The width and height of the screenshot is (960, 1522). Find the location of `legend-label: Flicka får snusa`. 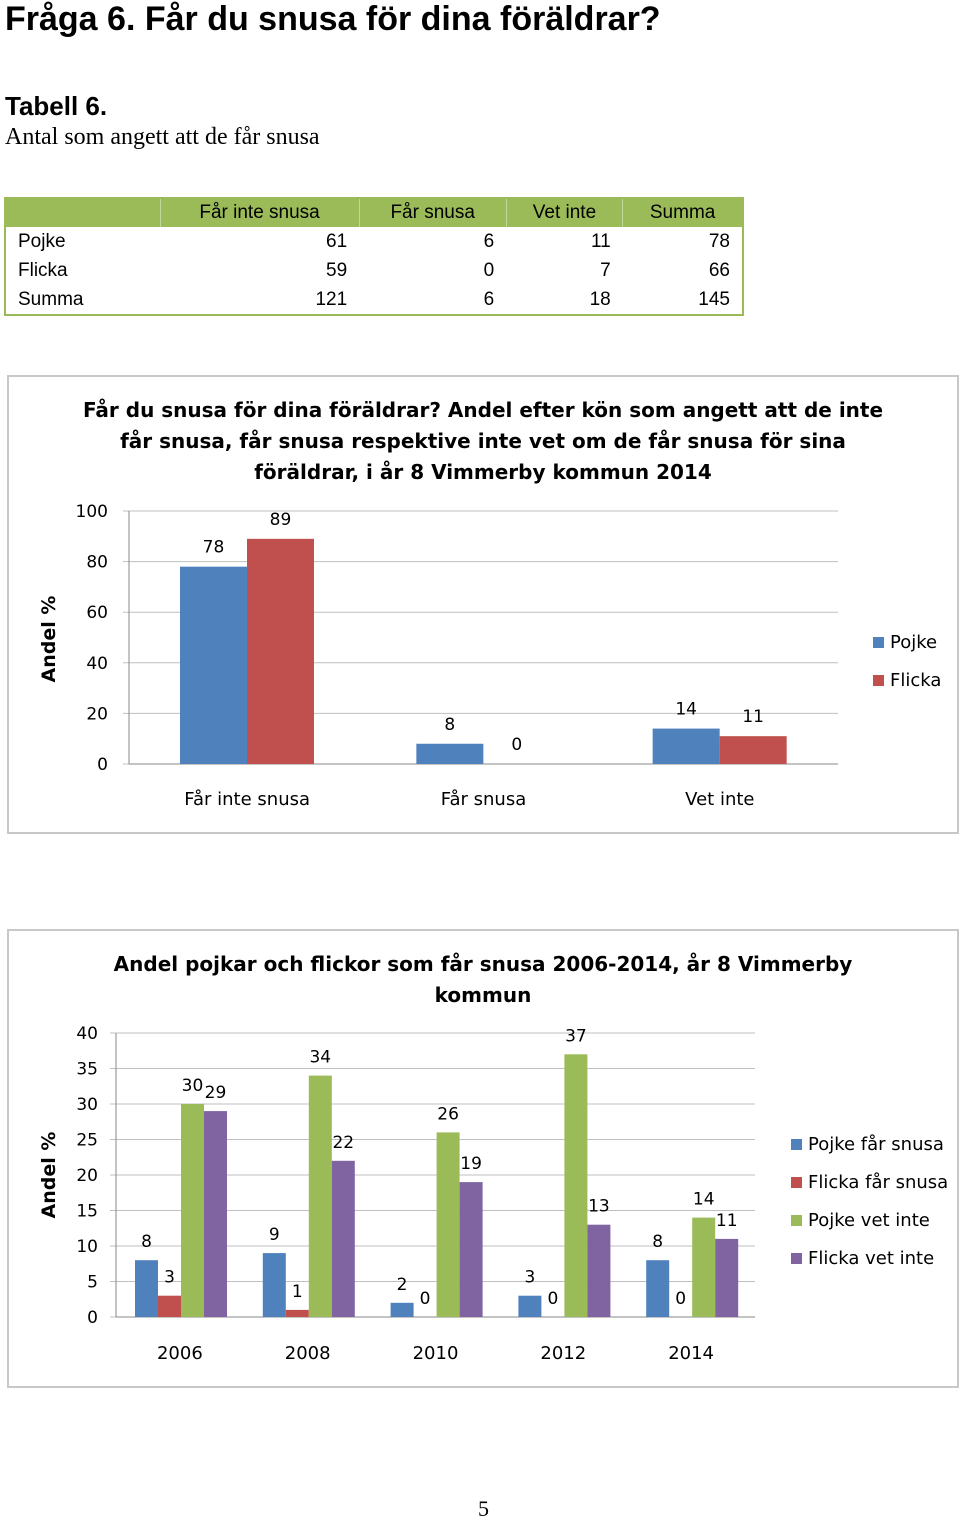

legend-label: Flicka får snusa is located at coordinates (878, 1182).